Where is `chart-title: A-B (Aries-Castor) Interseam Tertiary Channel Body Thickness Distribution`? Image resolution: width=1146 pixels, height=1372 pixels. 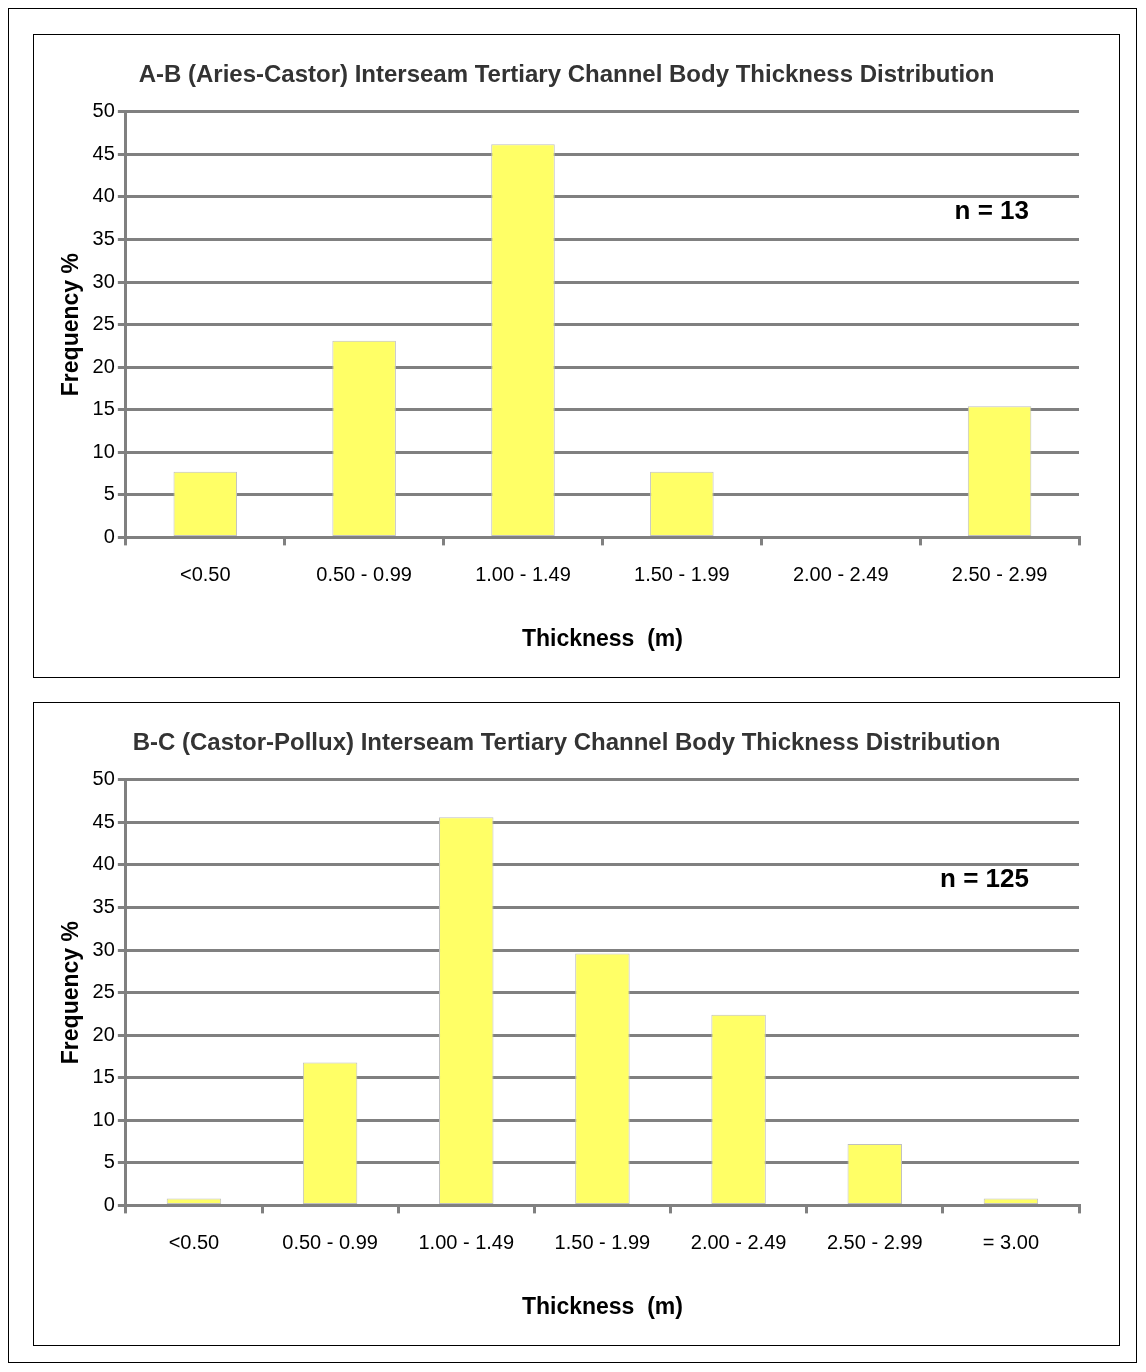 chart-title: A-B (Aries-Castor) Interseam Tertiary Channel Body Thickness Distribution is located at coordinates (566, 74).